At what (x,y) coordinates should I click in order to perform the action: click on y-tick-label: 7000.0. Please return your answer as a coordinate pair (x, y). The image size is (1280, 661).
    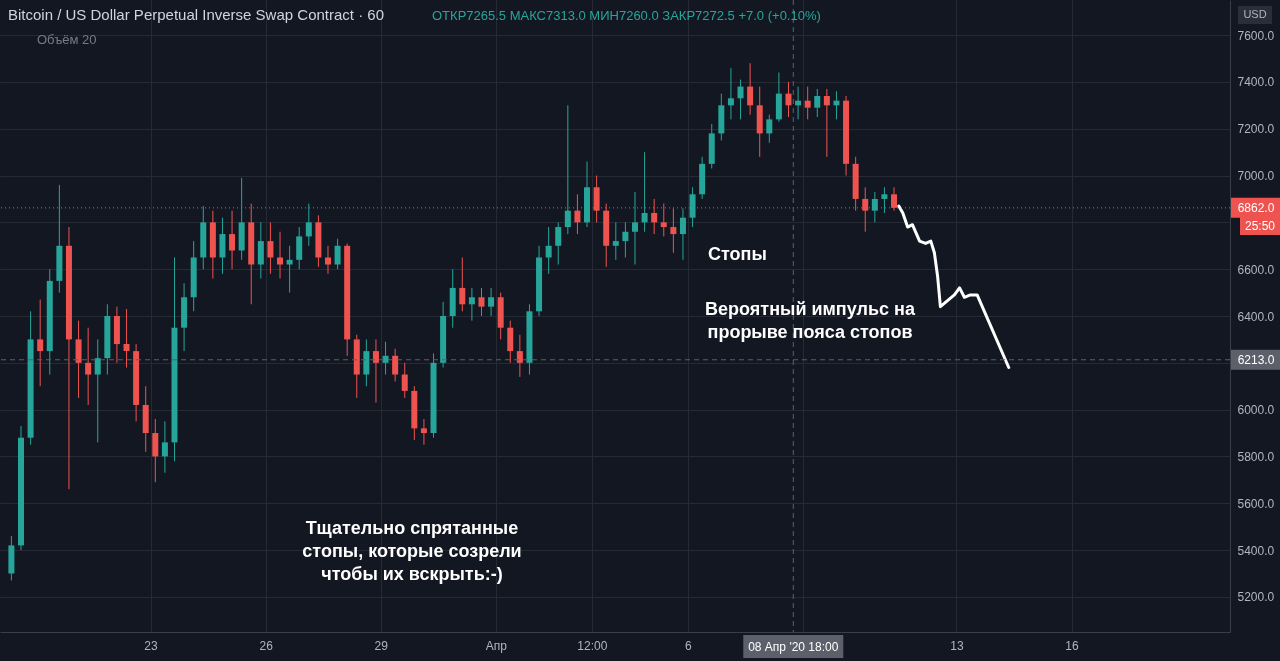
    Looking at the image, I should click on (1256, 176).